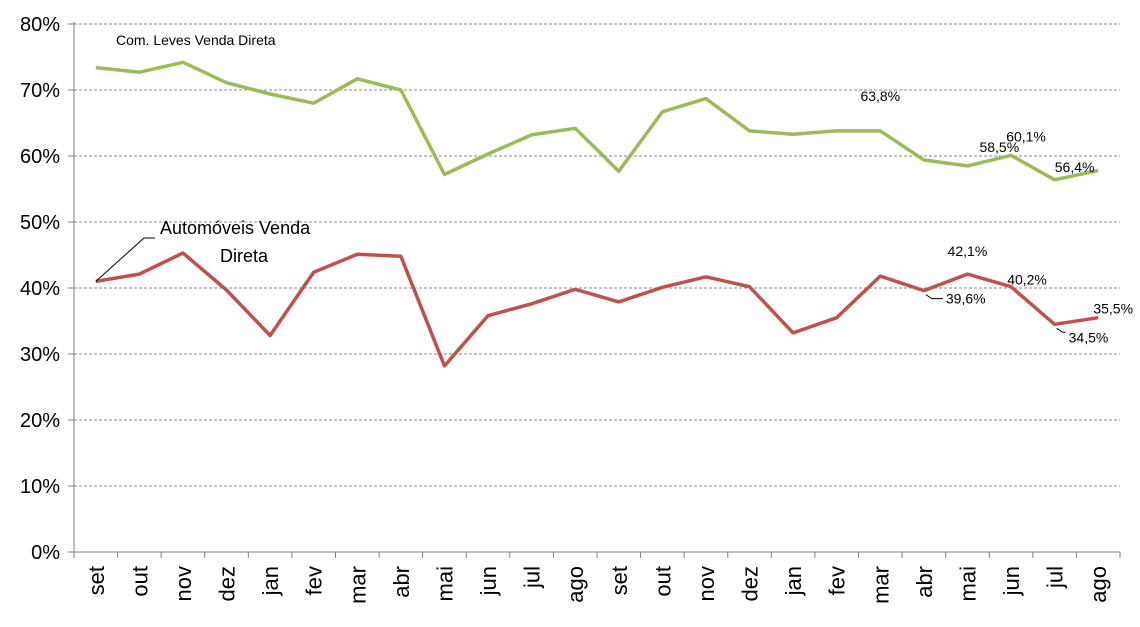 This screenshot has height=627, width=1140. Describe the element at coordinates (40, 91) in the screenshot. I see `y-tick-label: 70%` at that location.